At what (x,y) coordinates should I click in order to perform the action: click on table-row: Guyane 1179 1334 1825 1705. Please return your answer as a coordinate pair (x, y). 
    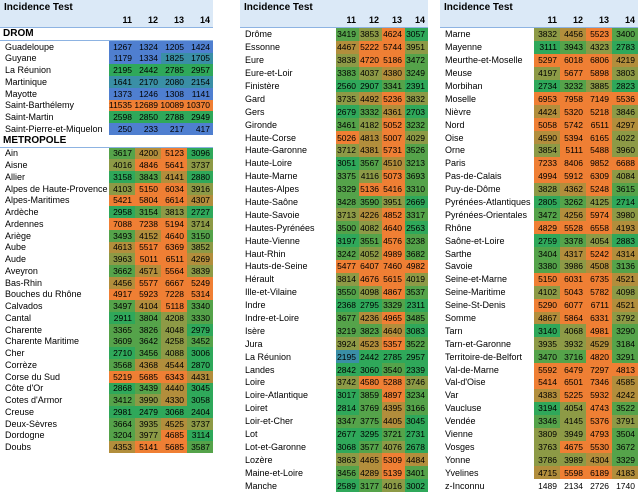
    Looking at the image, I should click on (106, 58).